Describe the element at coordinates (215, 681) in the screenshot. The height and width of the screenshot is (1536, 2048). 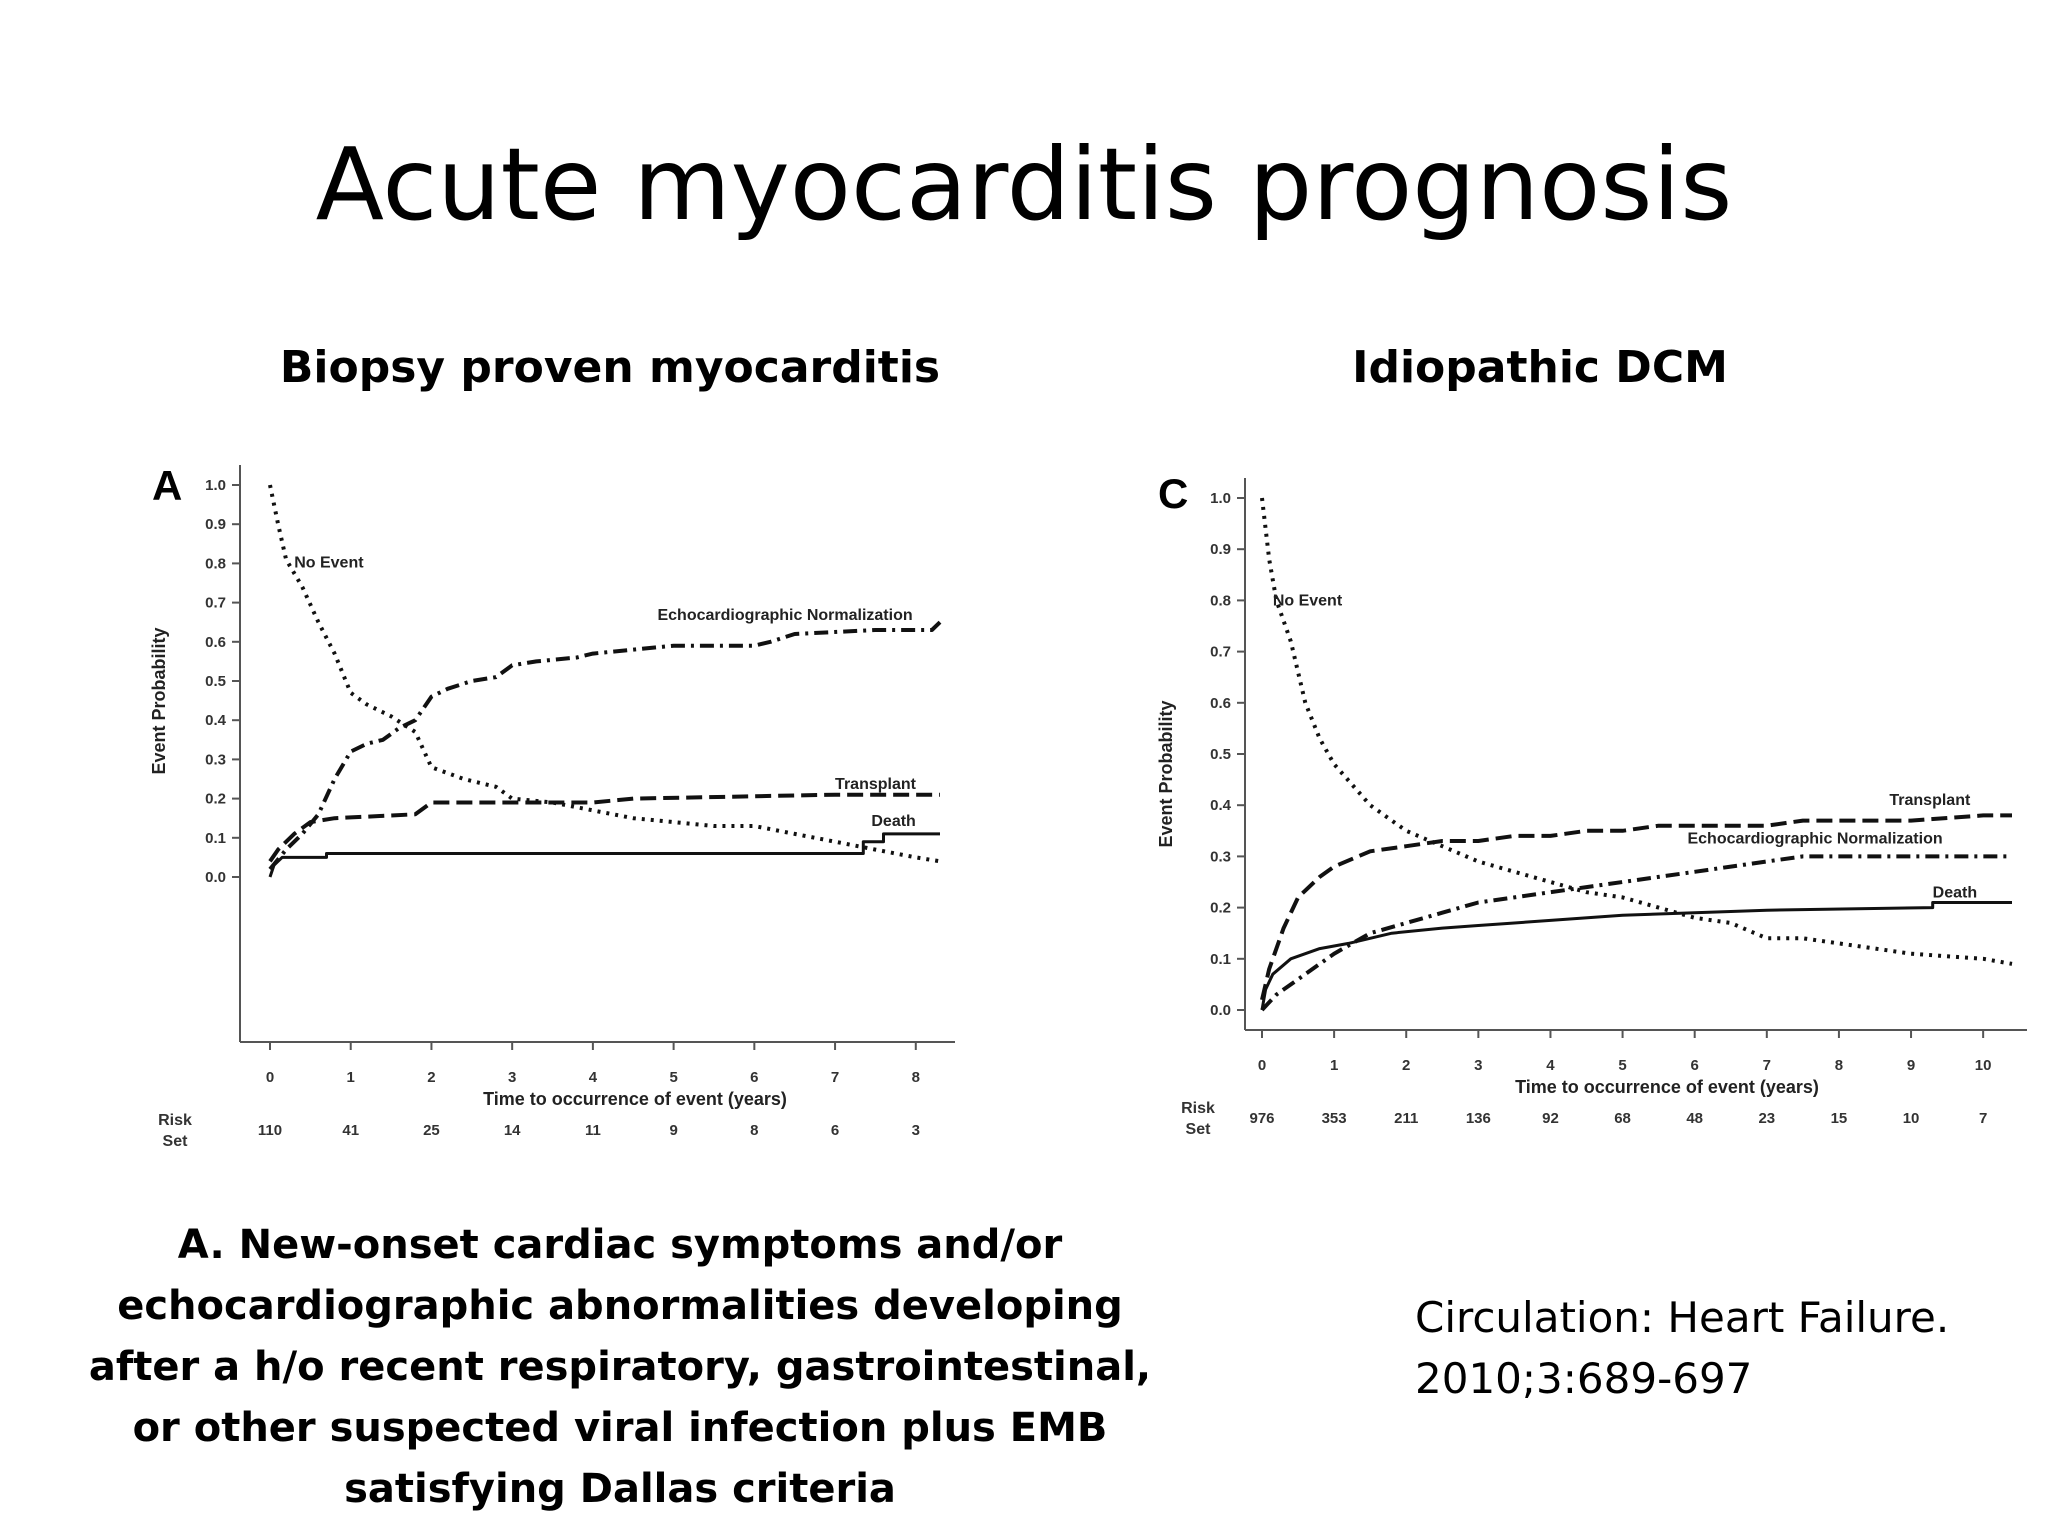
I see `chart-a-y-tick-label: 0.5` at that location.